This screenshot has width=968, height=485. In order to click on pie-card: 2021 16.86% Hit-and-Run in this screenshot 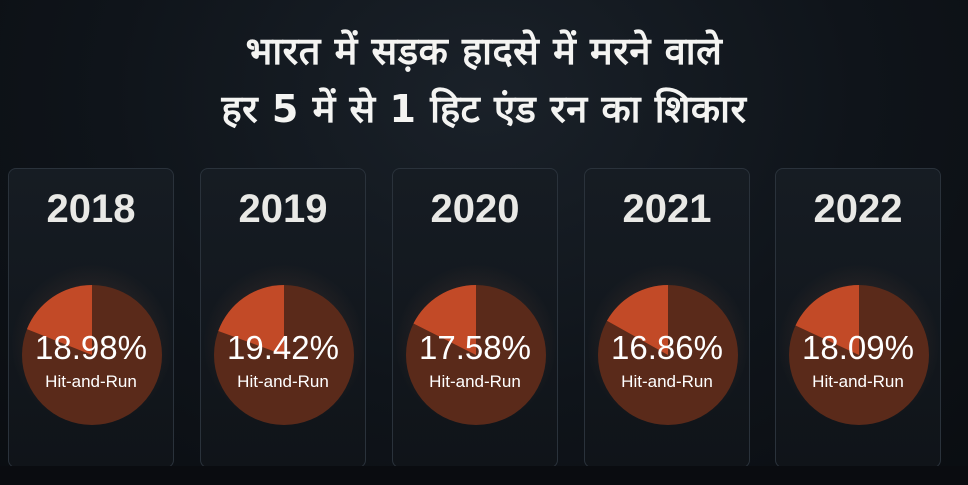, I will do `click(667, 318)`.